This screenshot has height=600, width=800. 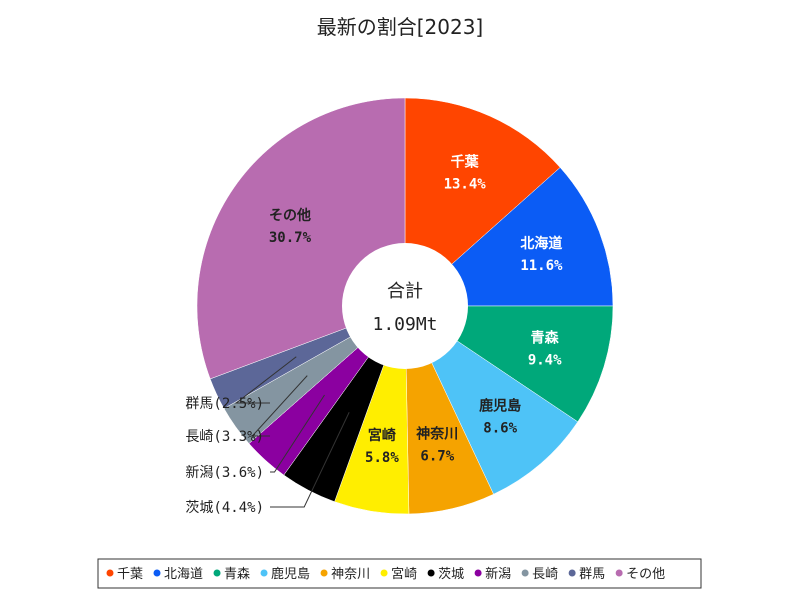 I want to click on legend-box, so click(x=399, y=573).